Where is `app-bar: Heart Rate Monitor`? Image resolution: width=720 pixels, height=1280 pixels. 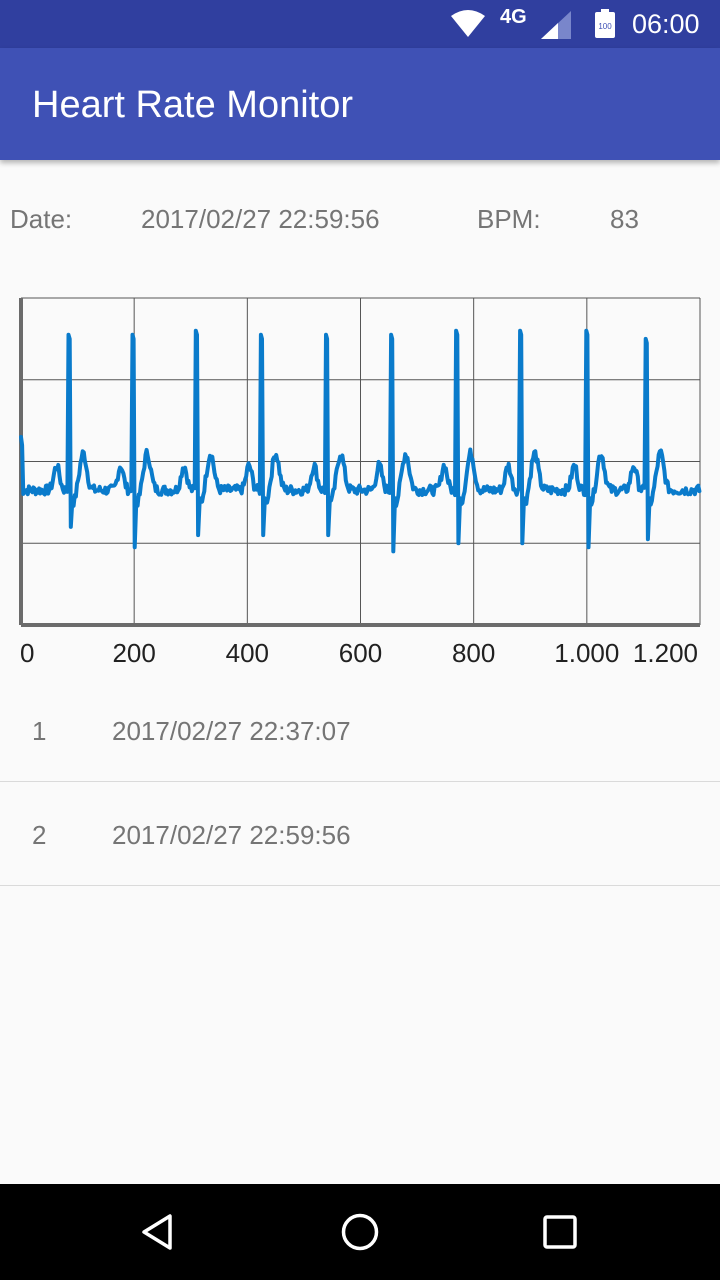
app-bar: Heart Rate Monitor is located at coordinates (360, 104).